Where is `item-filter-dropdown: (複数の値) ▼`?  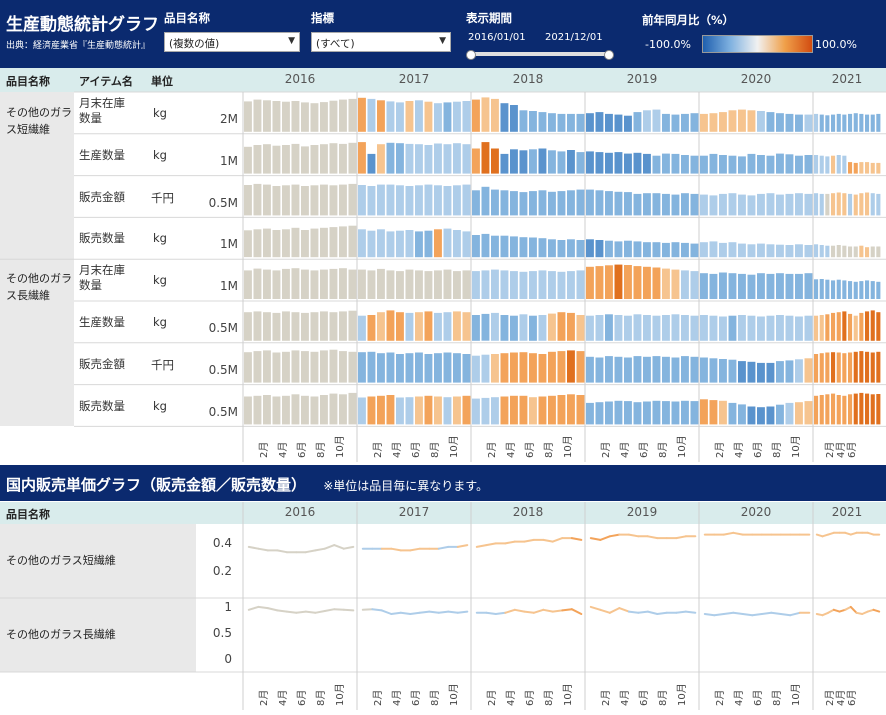 item-filter-dropdown: (複数の値) ▼ is located at coordinates (232, 42).